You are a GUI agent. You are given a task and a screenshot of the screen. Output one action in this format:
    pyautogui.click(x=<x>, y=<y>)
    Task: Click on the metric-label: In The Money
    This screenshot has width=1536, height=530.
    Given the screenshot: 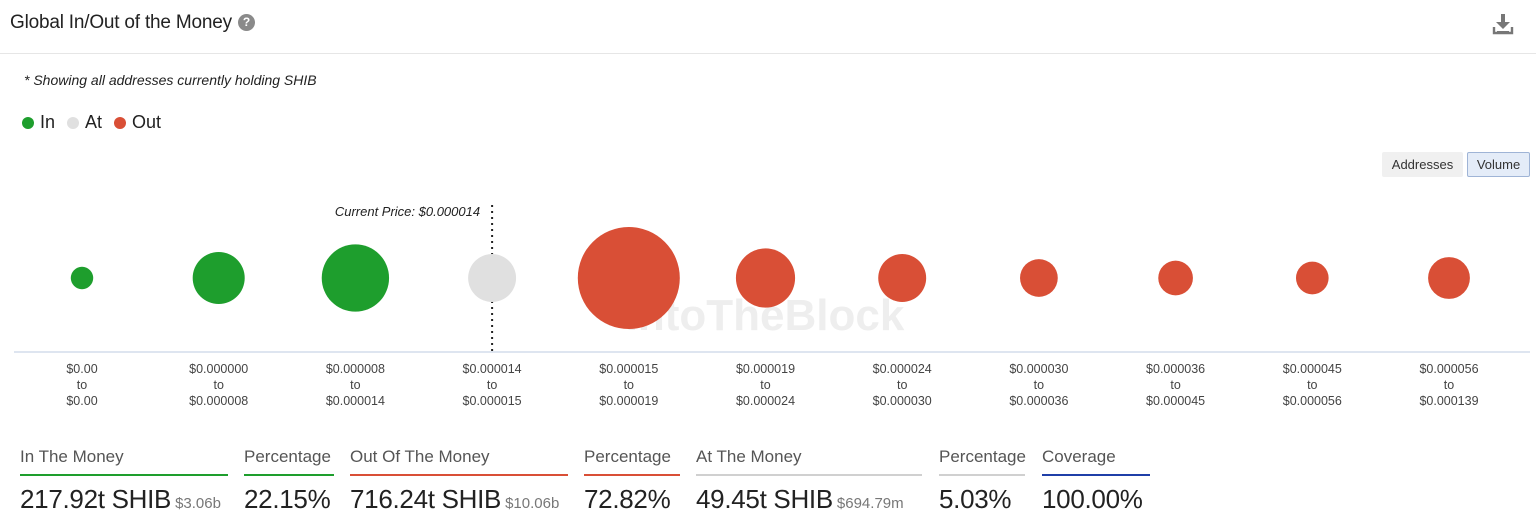 What is the action you would take?
    pyautogui.click(x=72, y=456)
    